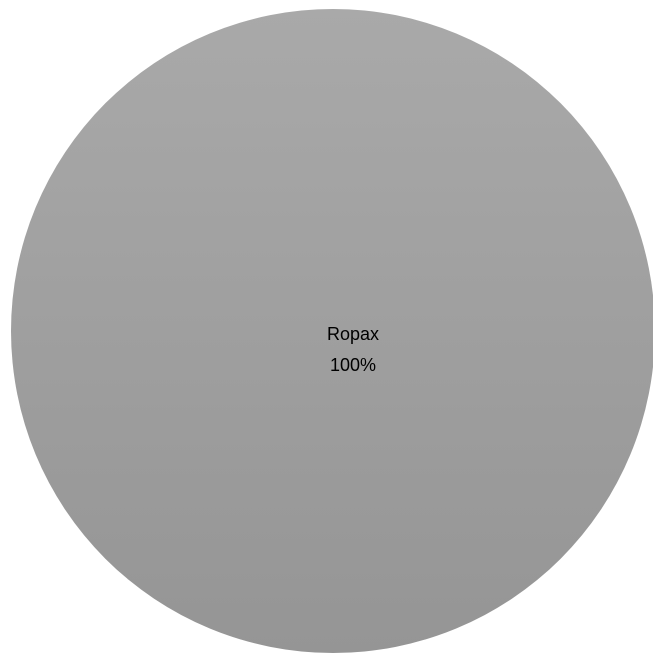 The width and height of the screenshot is (653, 657). I want to click on slice-category-label: Ropax, so click(353, 334).